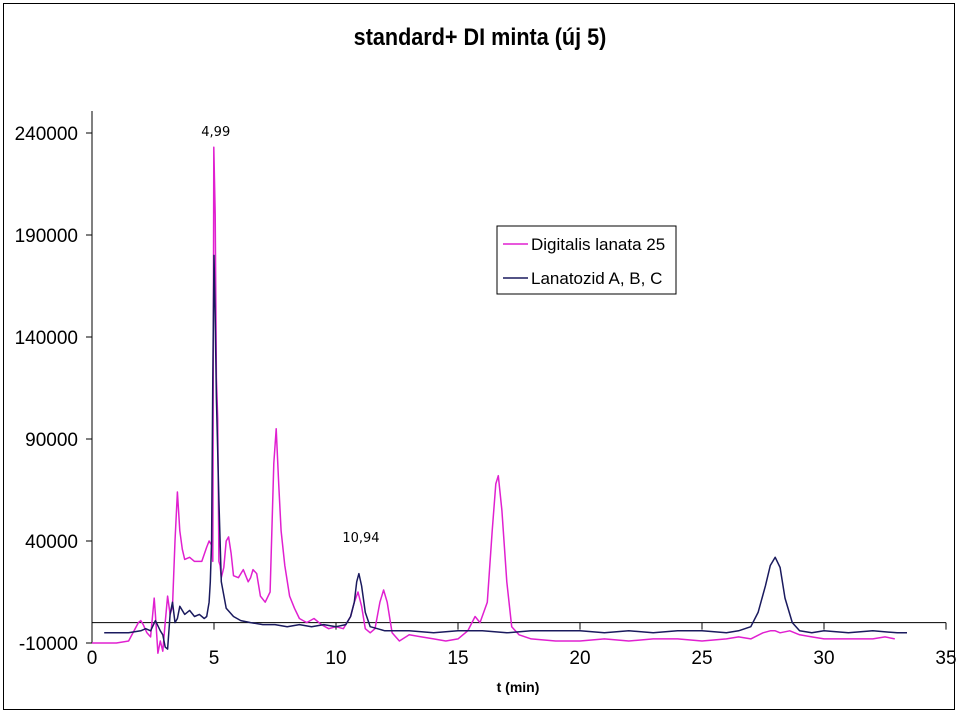  What do you see at coordinates (215, 132) in the screenshot?
I see `peak-label: 4,99` at bounding box center [215, 132].